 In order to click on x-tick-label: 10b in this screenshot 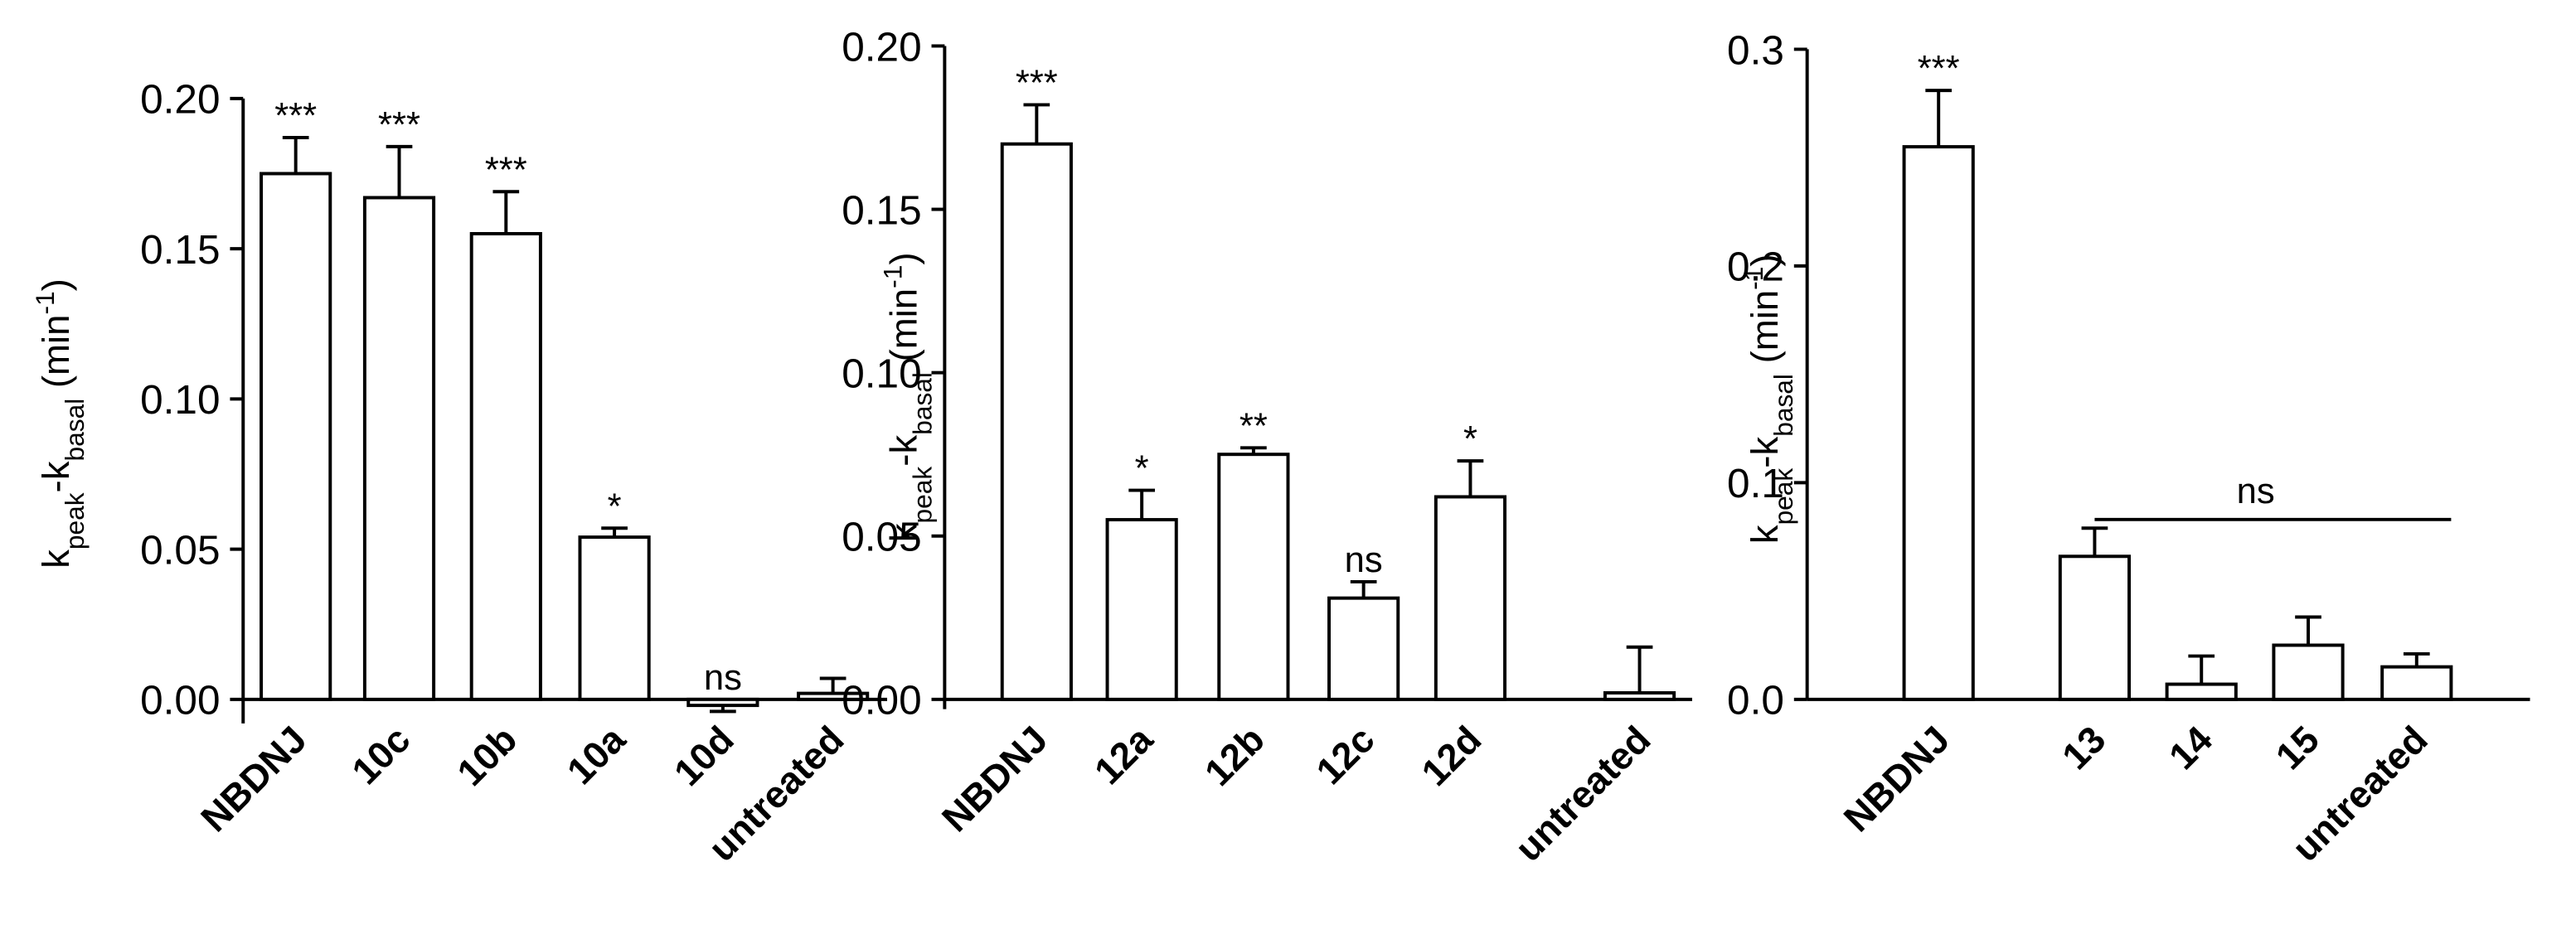, I will do `click(487, 756)`.